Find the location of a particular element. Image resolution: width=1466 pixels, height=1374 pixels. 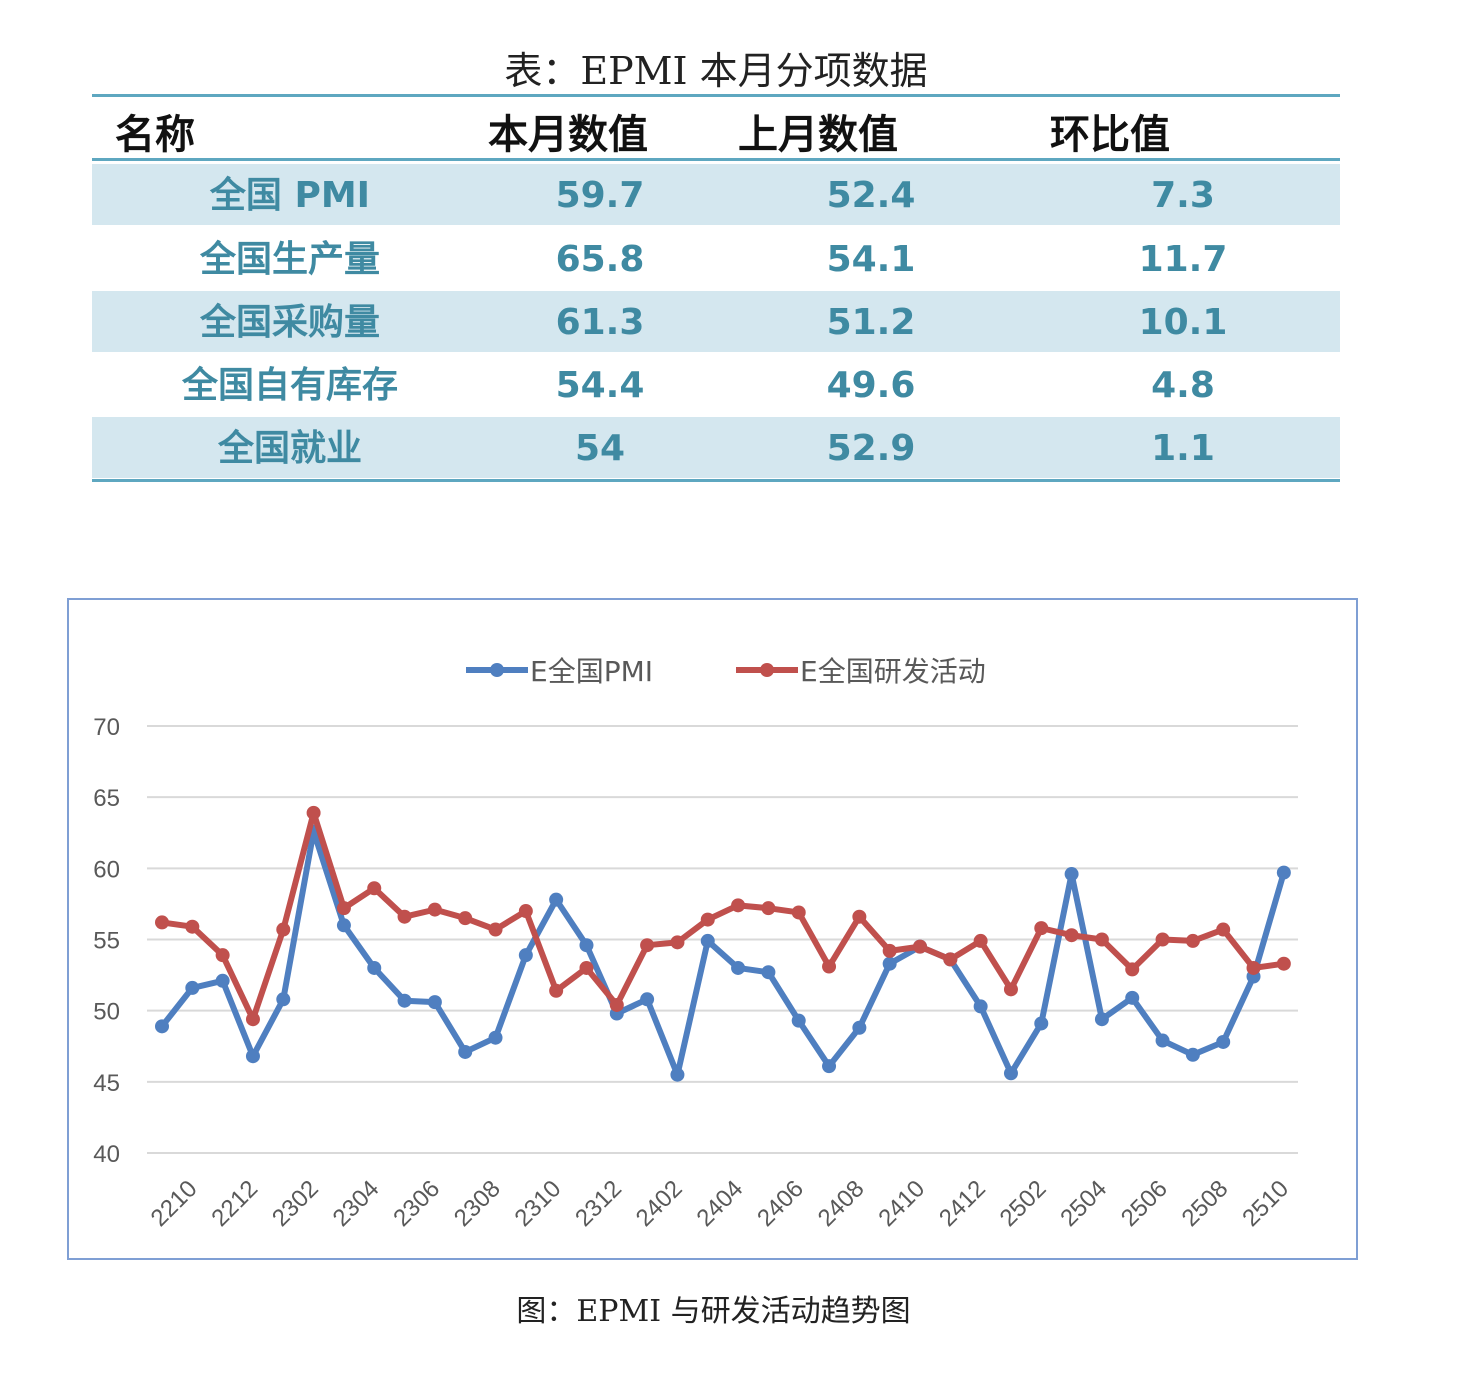

x-tick-label: 2506 is located at coordinates (1144, 1203).